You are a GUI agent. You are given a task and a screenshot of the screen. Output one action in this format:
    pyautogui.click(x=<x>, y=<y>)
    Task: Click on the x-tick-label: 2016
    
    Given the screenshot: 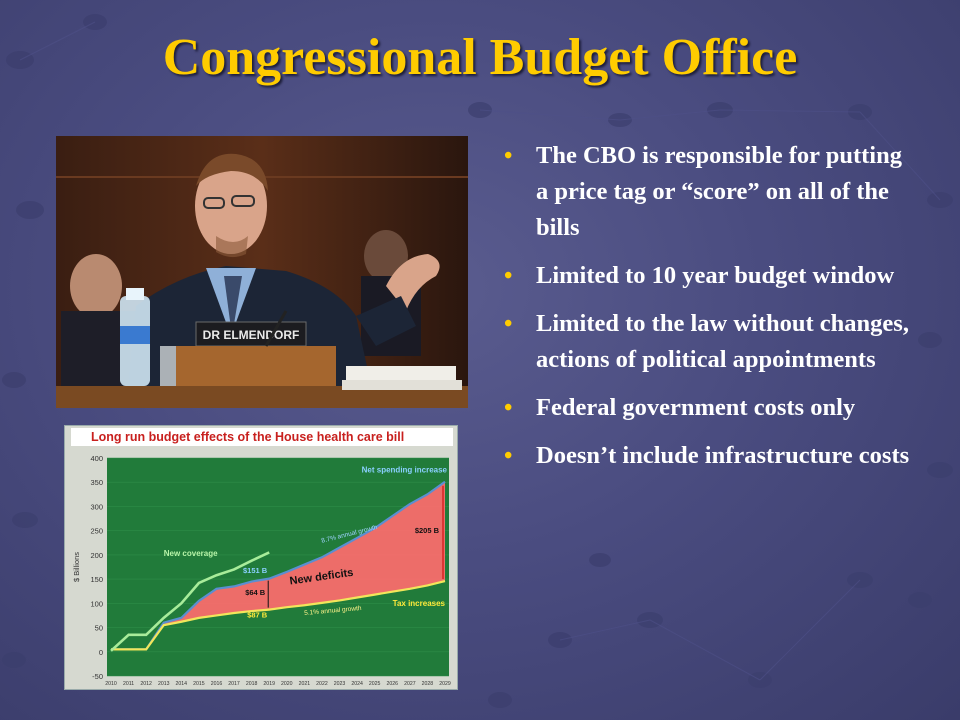 What is the action you would take?
    pyautogui.click(x=217, y=684)
    